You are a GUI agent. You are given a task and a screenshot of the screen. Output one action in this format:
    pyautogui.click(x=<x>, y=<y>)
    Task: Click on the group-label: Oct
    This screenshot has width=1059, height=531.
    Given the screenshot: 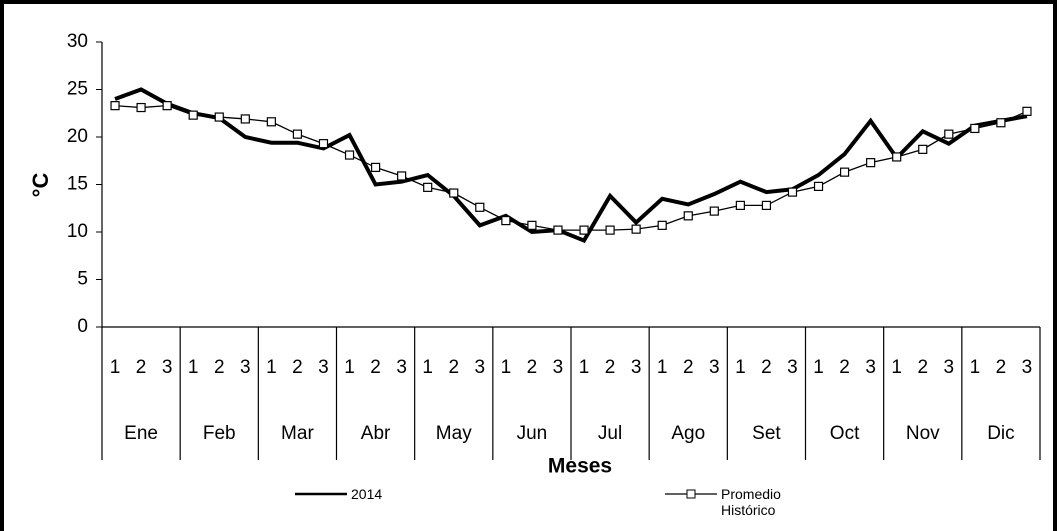 What is the action you would take?
    pyautogui.click(x=845, y=433)
    